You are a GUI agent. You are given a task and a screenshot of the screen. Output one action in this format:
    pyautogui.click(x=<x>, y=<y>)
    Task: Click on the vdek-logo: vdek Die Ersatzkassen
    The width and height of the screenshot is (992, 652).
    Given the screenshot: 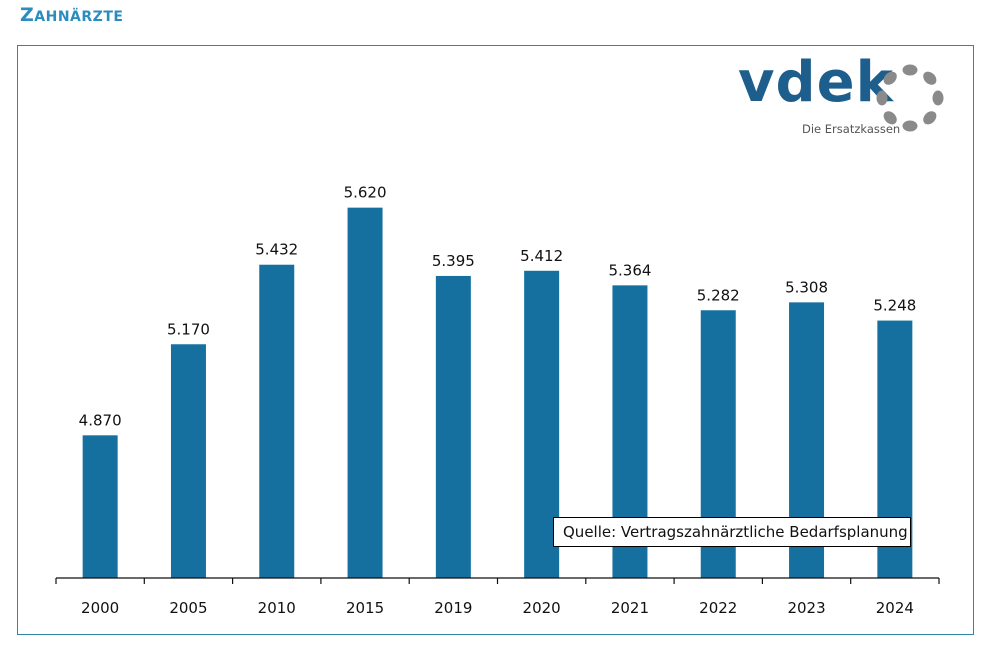 What is the action you would take?
    pyautogui.click(x=848, y=97)
    